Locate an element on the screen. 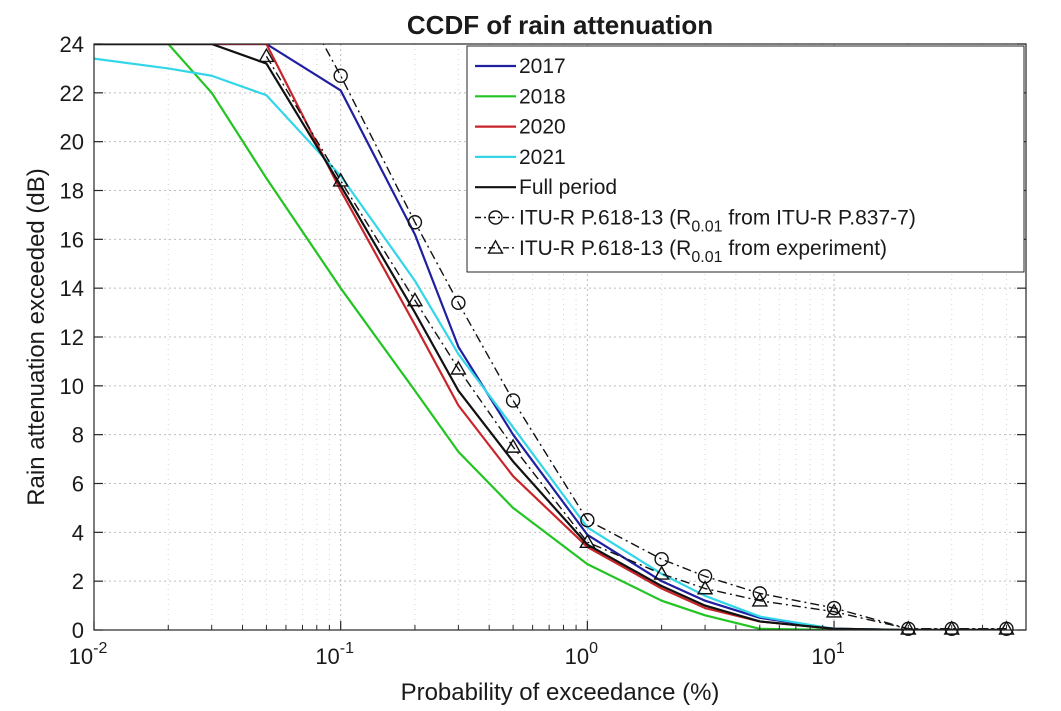 This screenshot has height=711, width=1061. x-tick-exponent: 0 is located at coordinates (593, 648).